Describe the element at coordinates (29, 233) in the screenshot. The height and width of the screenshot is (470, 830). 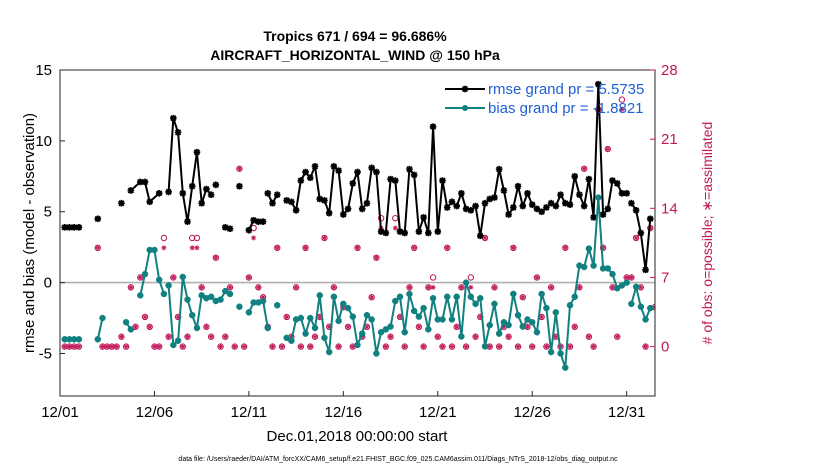
I see `y-axis-label: rmse and bias (model - observation)` at that location.